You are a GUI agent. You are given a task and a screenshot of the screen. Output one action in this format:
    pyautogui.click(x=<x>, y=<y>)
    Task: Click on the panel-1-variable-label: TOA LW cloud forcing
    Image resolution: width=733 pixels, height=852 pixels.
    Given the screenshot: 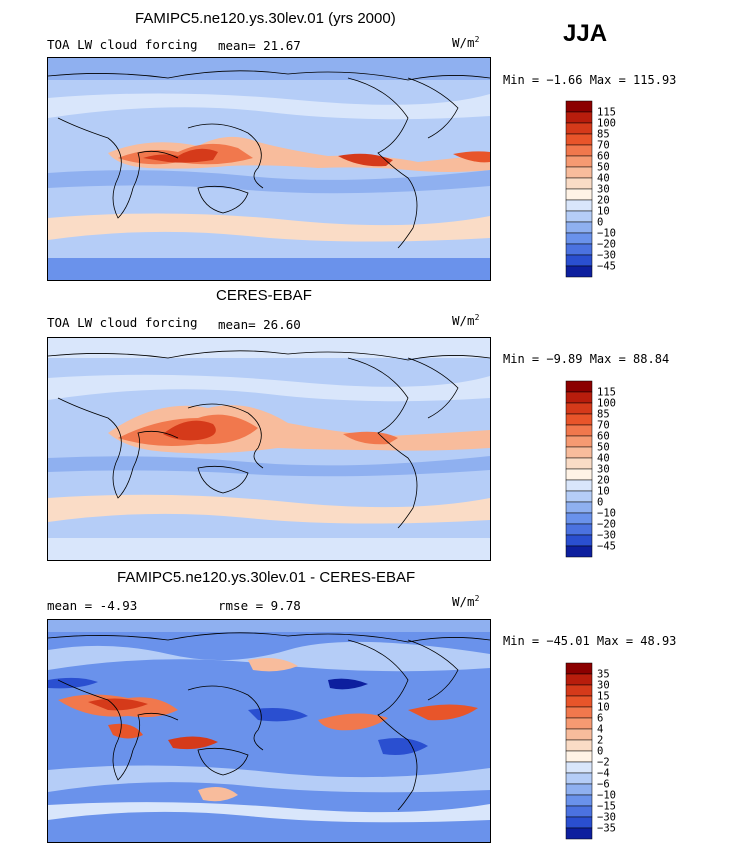 What is the action you would take?
    pyautogui.click(x=122, y=44)
    